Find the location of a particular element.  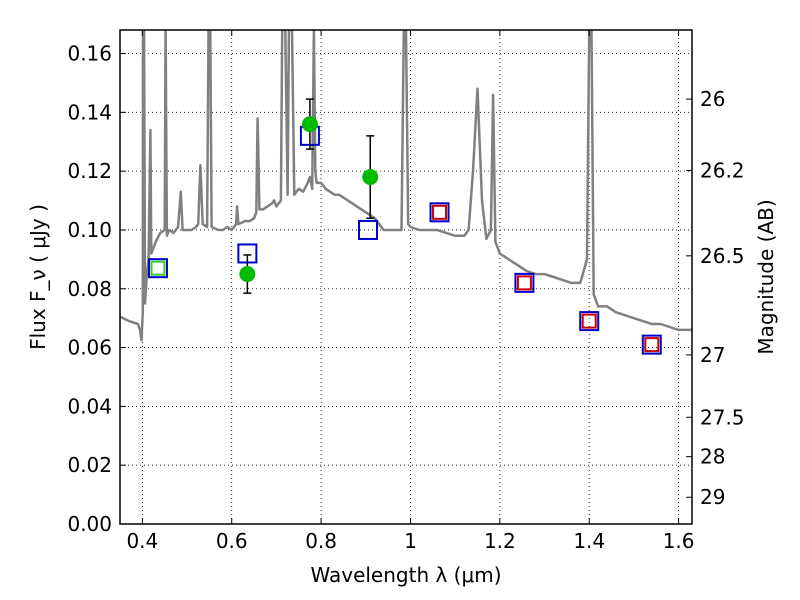

x-tick-label: 0.8 is located at coordinates (321, 541).